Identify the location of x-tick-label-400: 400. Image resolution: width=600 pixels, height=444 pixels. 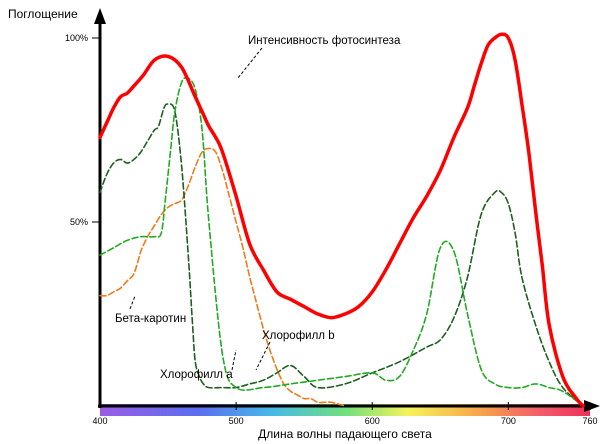
(99, 421).